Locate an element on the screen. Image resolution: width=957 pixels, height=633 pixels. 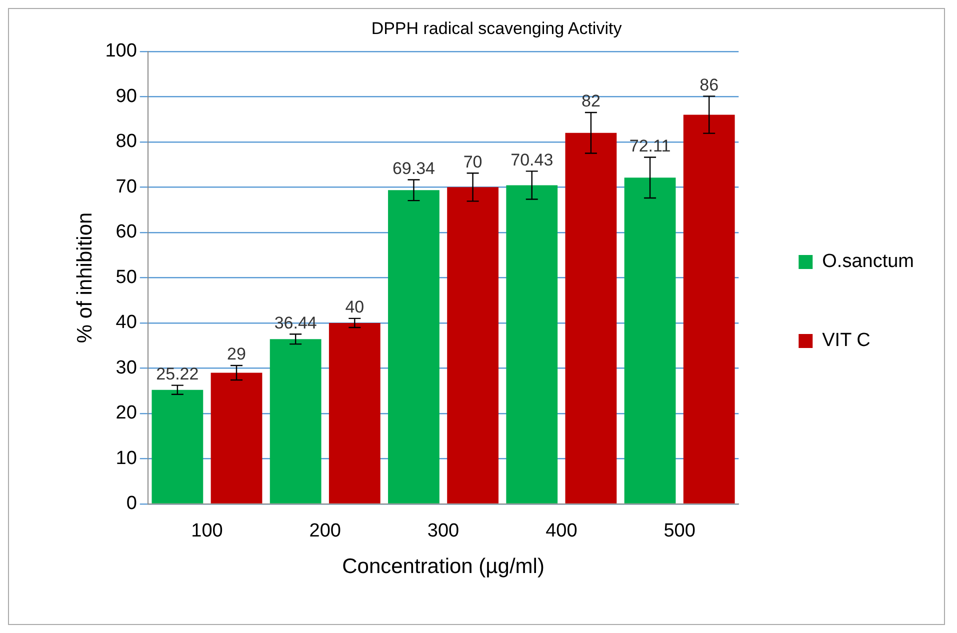
y-tick-label: 30 is located at coordinates (126, 367).